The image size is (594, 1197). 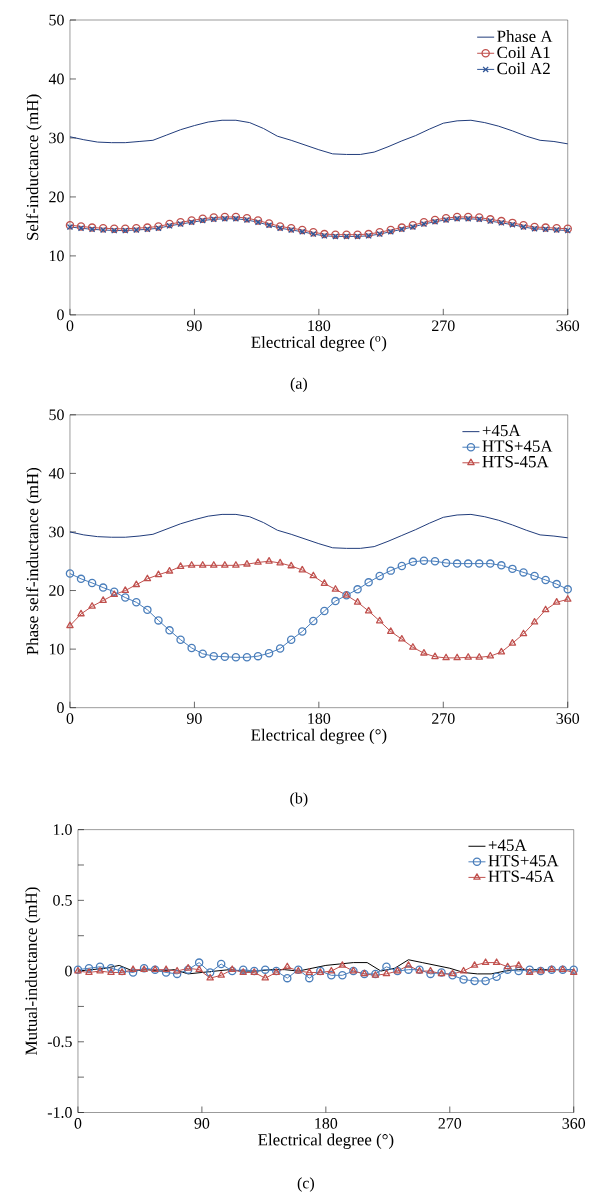 I want to click on legend-label: HTS+45A, so click(x=517, y=446).